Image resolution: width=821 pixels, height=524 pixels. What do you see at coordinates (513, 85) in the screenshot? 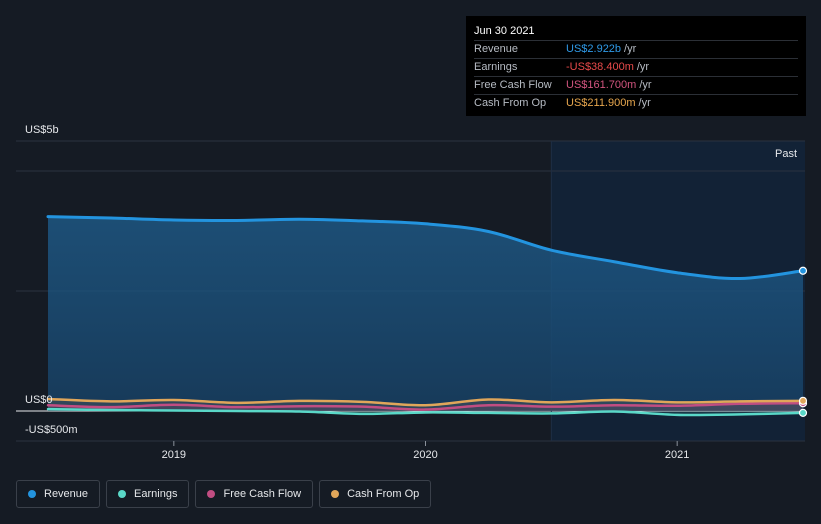
I see `tooltip-label: Free Cash Flow` at bounding box center [513, 85].